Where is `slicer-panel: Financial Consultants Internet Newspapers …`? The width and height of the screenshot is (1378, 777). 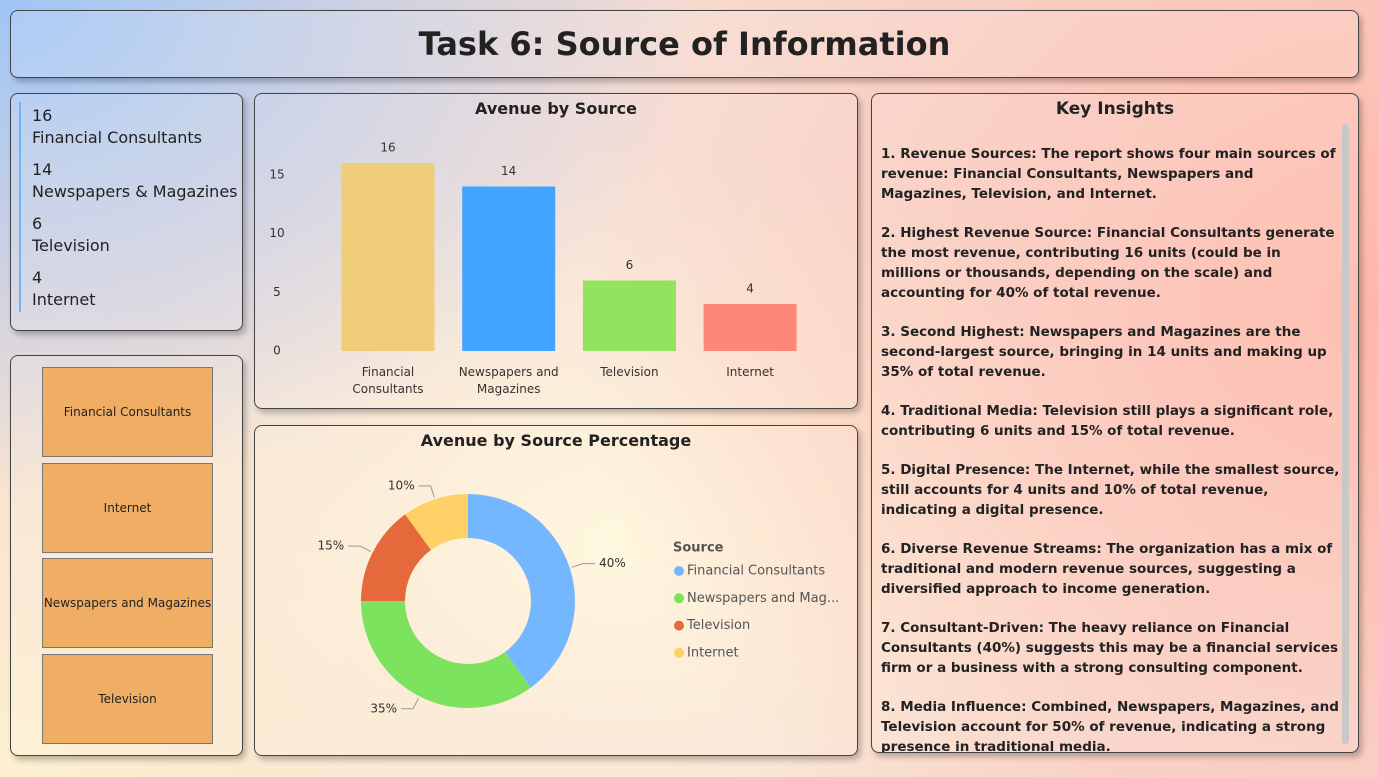
slicer-panel: Financial Consultants Internet Newspapers … is located at coordinates (126, 555).